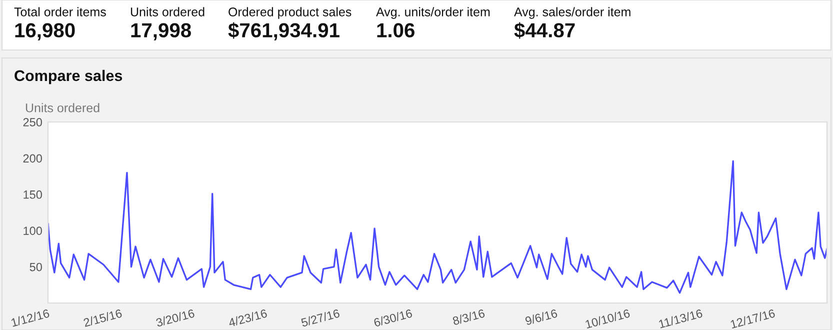 The height and width of the screenshot is (330, 833). I want to click on x-tick-label: 9/6/16, so click(541, 317).